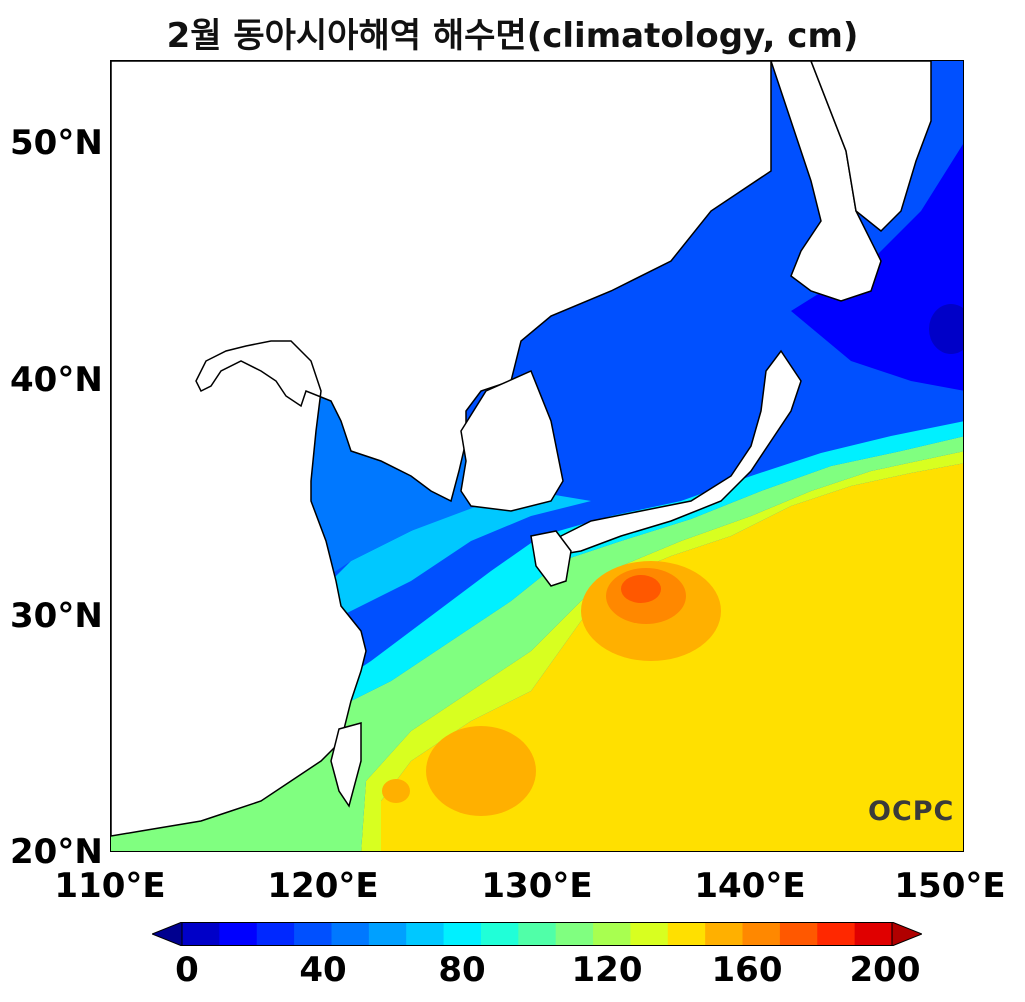 The height and width of the screenshot is (1002, 1025). What do you see at coordinates (462, 970) in the screenshot?
I see `colorbar-tick-80: 80` at bounding box center [462, 970].